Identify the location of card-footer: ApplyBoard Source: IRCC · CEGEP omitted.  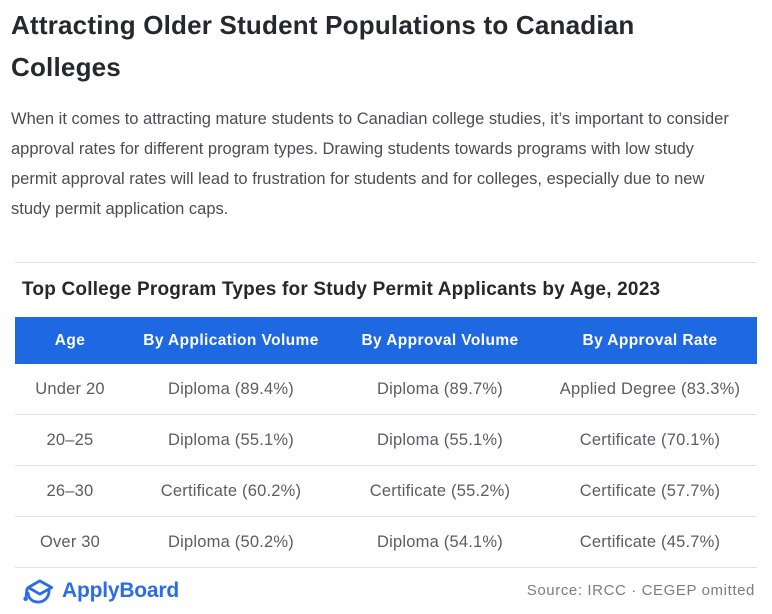
(386, 590).